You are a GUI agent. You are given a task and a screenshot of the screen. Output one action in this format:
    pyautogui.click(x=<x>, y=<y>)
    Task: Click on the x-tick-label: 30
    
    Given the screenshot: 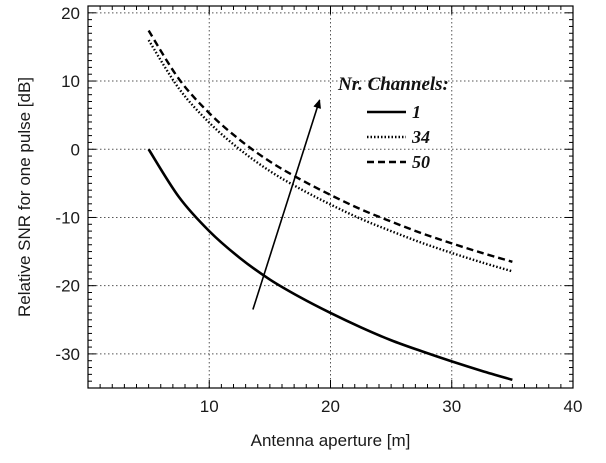 What is the action you would take?
    pyautogui.click(x=451, y=406)
    